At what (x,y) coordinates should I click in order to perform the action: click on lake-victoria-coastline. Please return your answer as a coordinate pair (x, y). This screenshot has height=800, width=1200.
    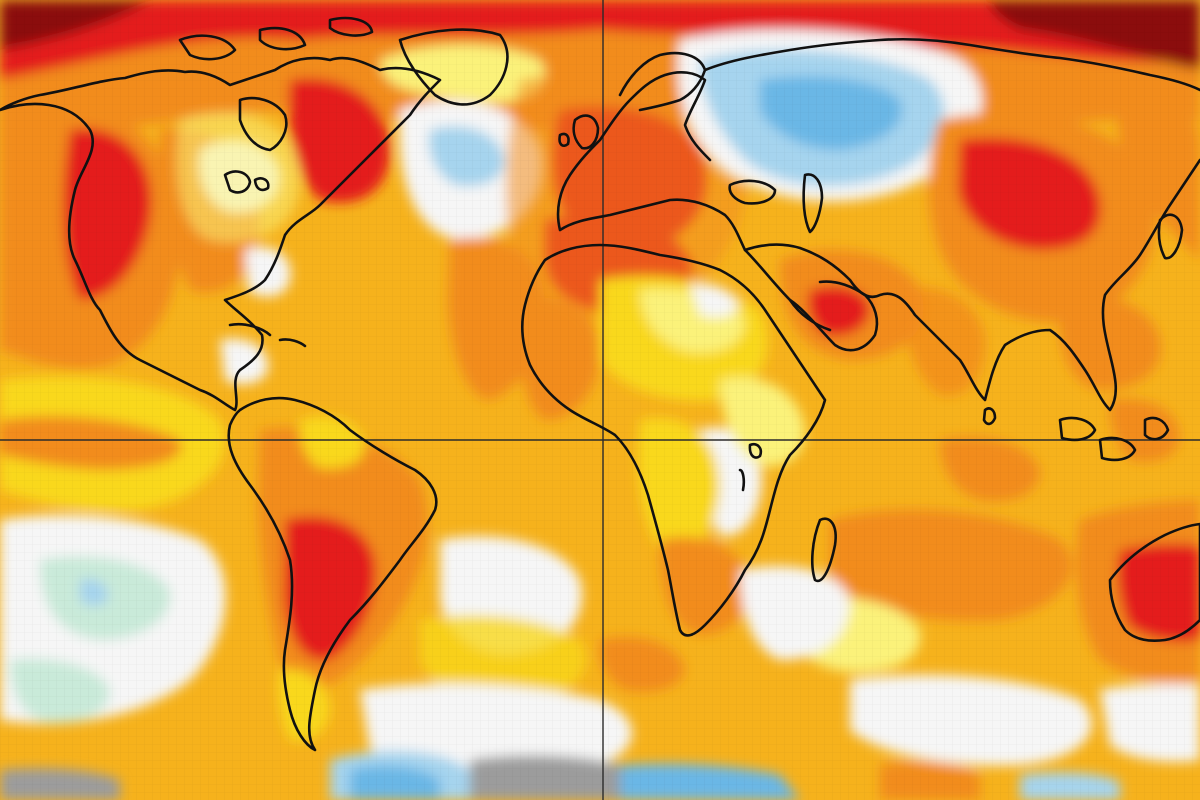
    Looking at the image, I should click on (750, 467).